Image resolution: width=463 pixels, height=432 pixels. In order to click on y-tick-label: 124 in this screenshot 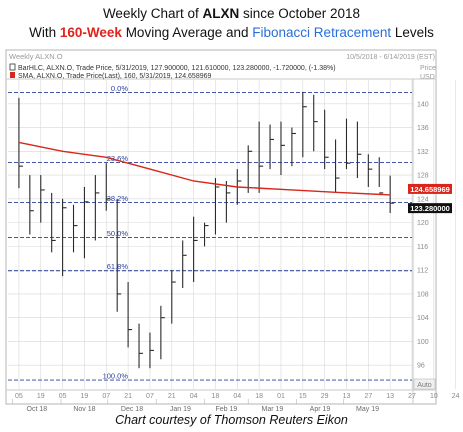, I will do `click(423, 199)`.